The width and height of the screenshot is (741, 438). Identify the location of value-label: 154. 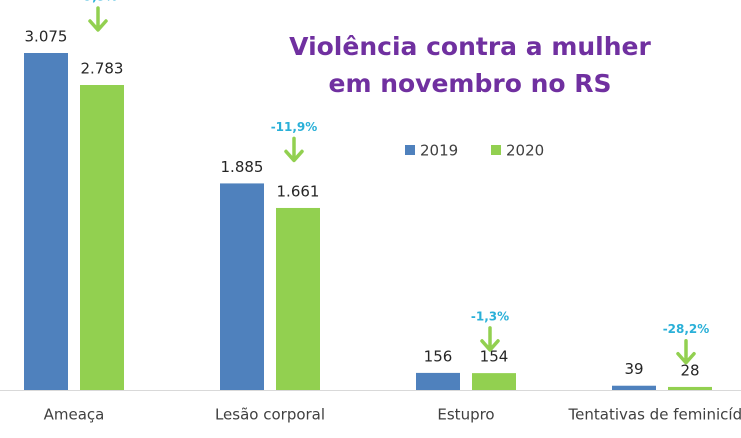
(494, 357).